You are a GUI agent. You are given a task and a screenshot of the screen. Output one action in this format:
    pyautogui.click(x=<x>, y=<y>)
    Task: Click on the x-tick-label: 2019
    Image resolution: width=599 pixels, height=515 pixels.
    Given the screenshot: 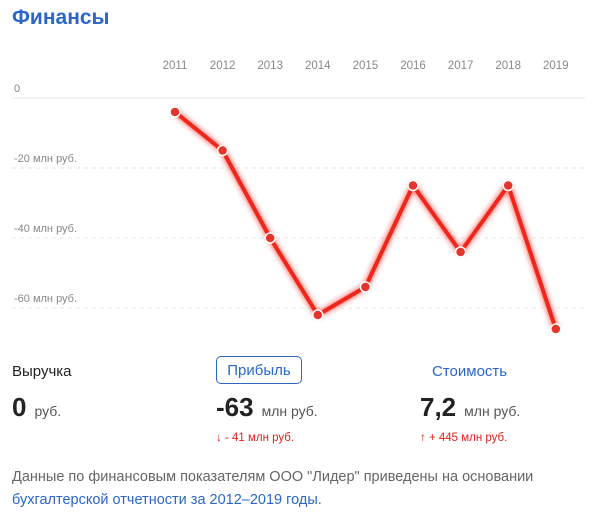 What is the action you would take?
    pyautogui.click(x=556, y=66)
    